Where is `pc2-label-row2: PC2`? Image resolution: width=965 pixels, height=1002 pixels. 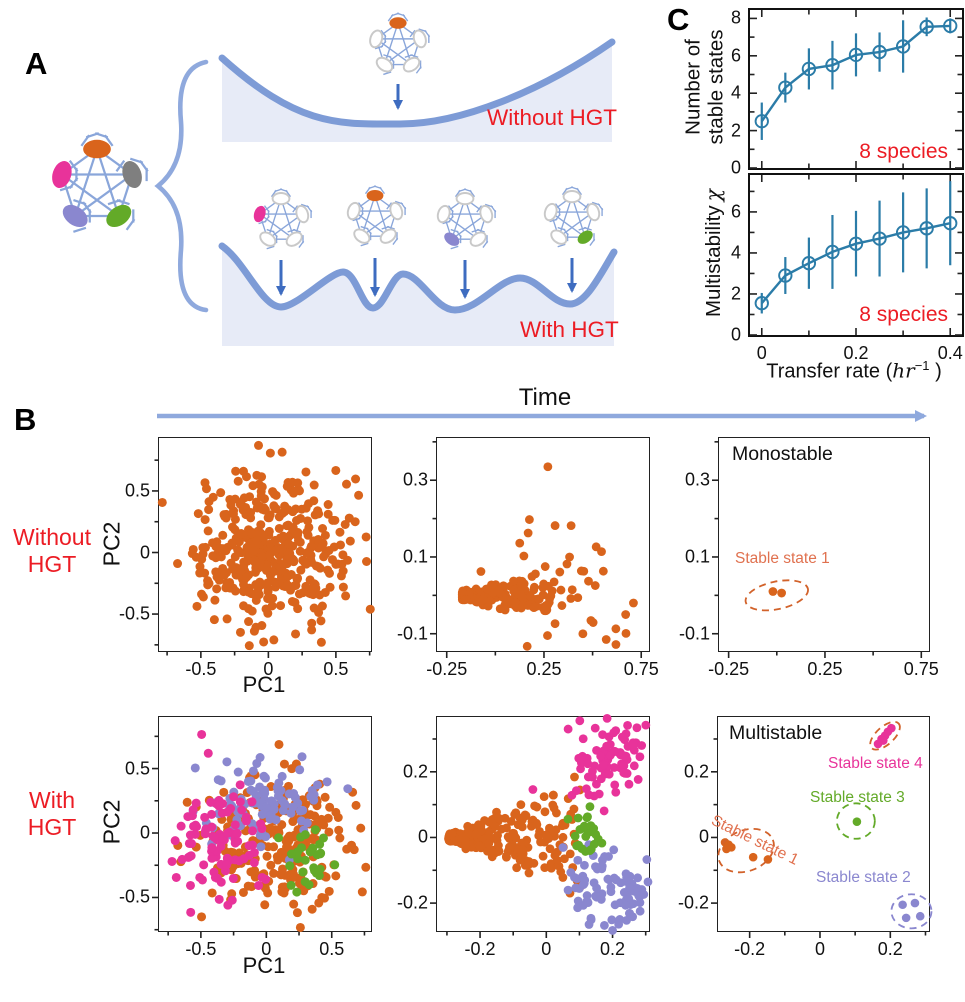
pc2-label-row2: PC2 is located at coordinates (111, 822).